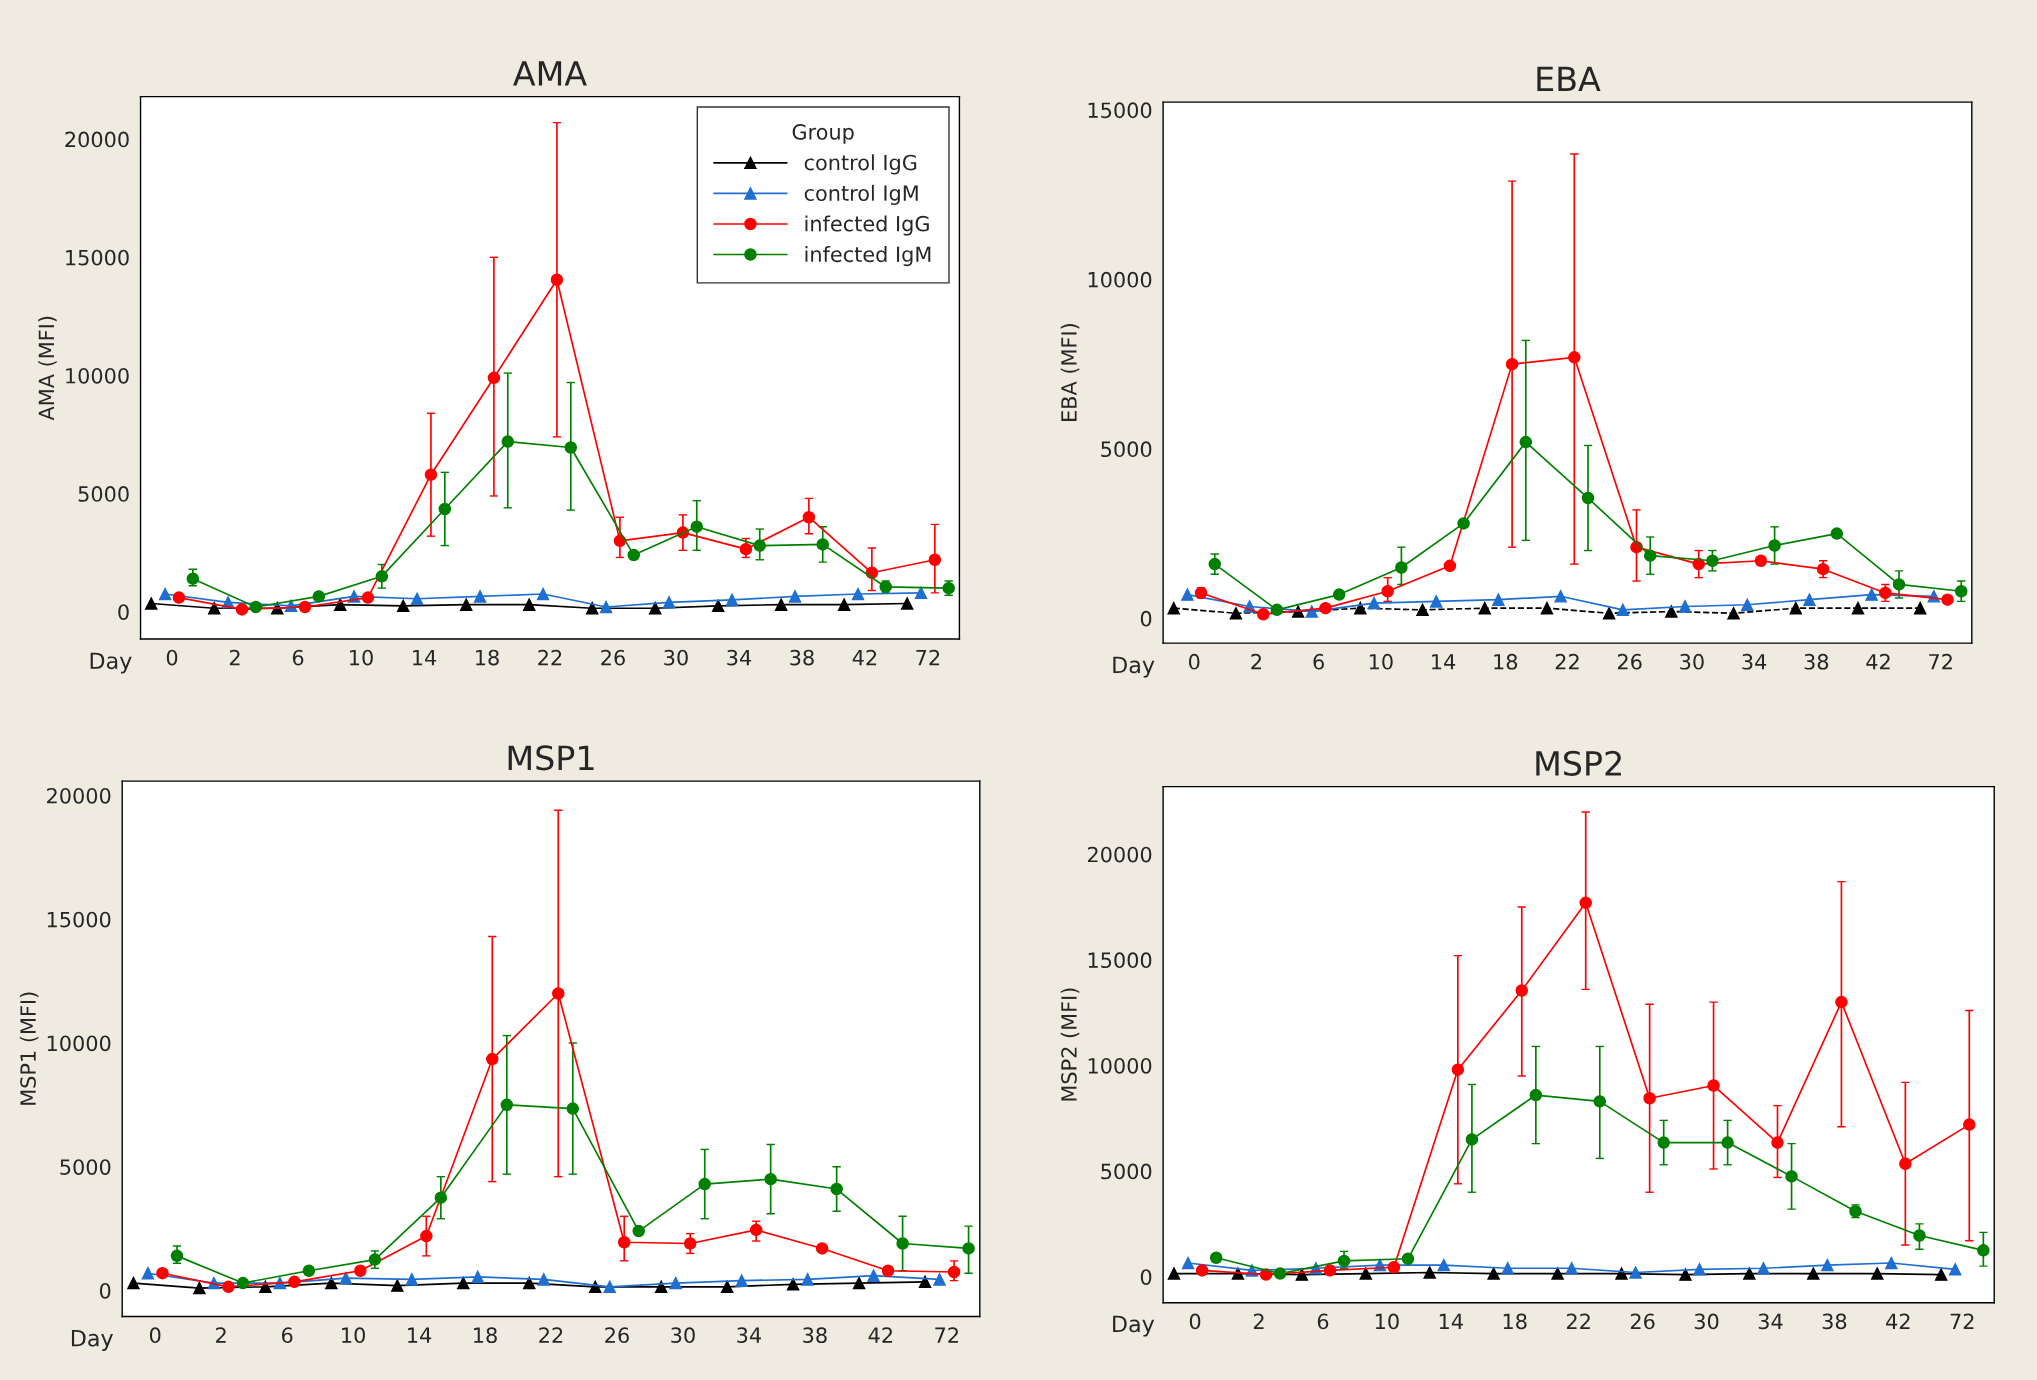 The width and height of the screenshot is (2037, 1380). What do you see at coordinates (47, 368) in the screenshot?
I see `y-axis-title: AMA (MFI)` at bounding box center [47, 368].